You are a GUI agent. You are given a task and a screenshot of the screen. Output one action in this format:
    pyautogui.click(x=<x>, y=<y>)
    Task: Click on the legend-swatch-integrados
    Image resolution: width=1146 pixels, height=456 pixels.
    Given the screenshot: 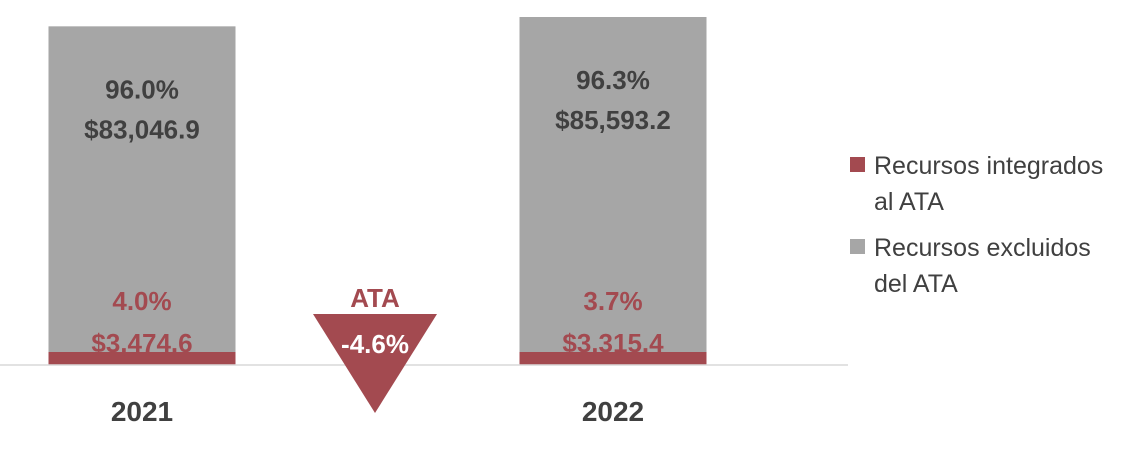 What is the action you would take?
    pyautogui.click(x=857, y=164)
    